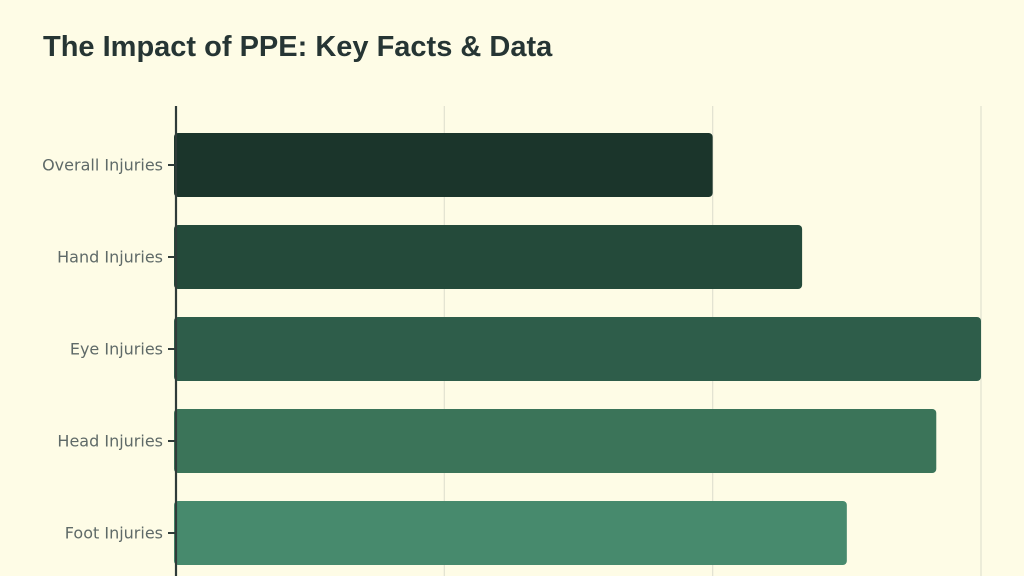 The image size is (1024, 576). Describe the element at coordinates (114, 533) in the screenshot. I see `category-label: Foot Injuries` at that location.